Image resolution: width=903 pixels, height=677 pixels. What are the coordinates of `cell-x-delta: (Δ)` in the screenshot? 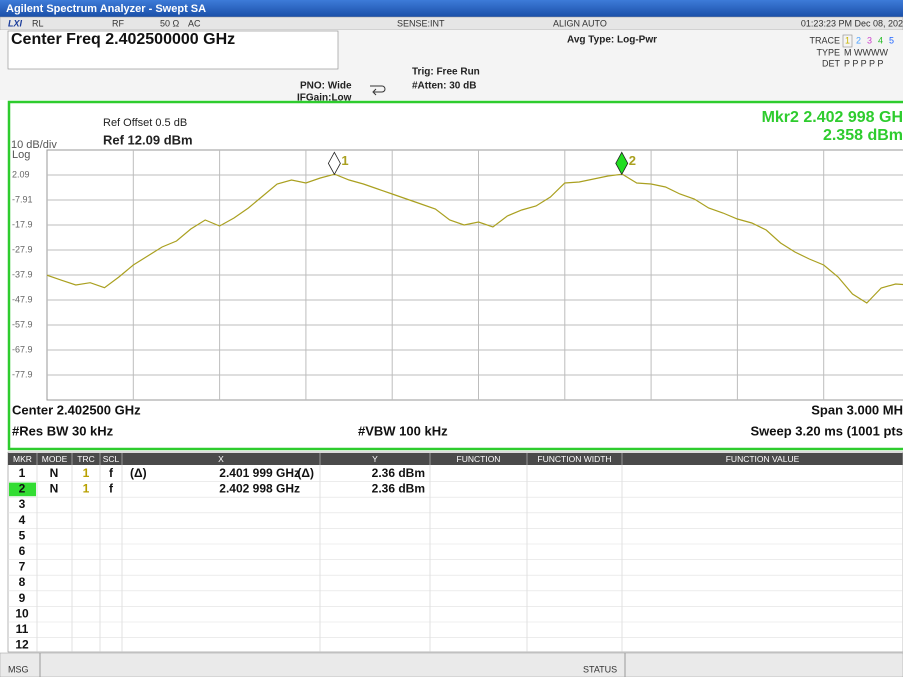 It's located at (138, 473).